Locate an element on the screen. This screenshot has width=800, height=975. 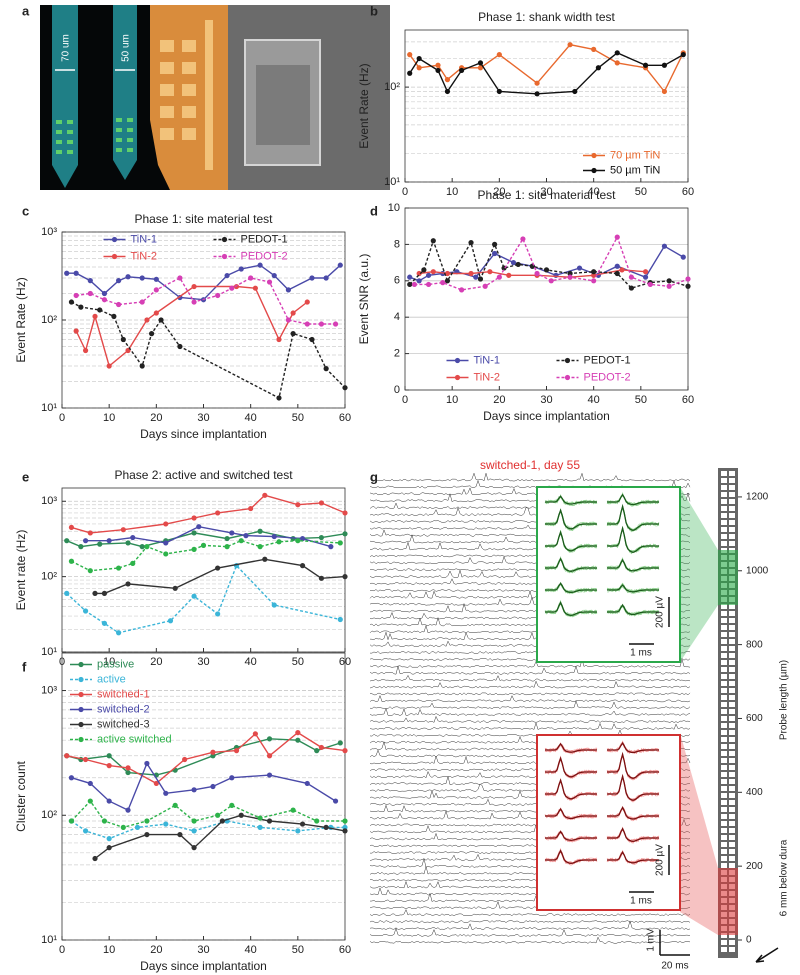
probe-tick-label: 800 is located at coordinates (754, 644).